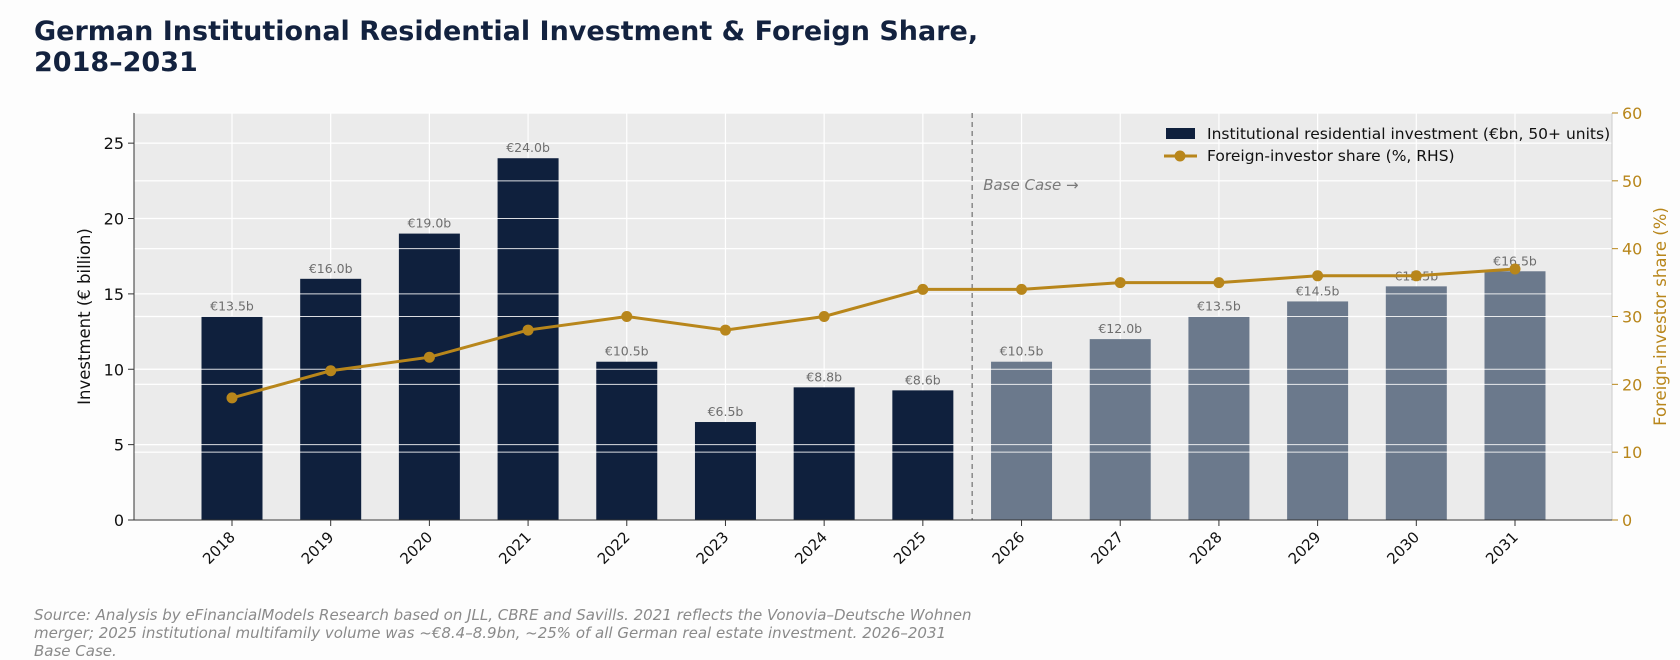 This screenshot has width=1680, height=660. Describe the element at coordinates (923, 379) in the screenshot. I see `bar-label-2025: €8.6b` at that location.